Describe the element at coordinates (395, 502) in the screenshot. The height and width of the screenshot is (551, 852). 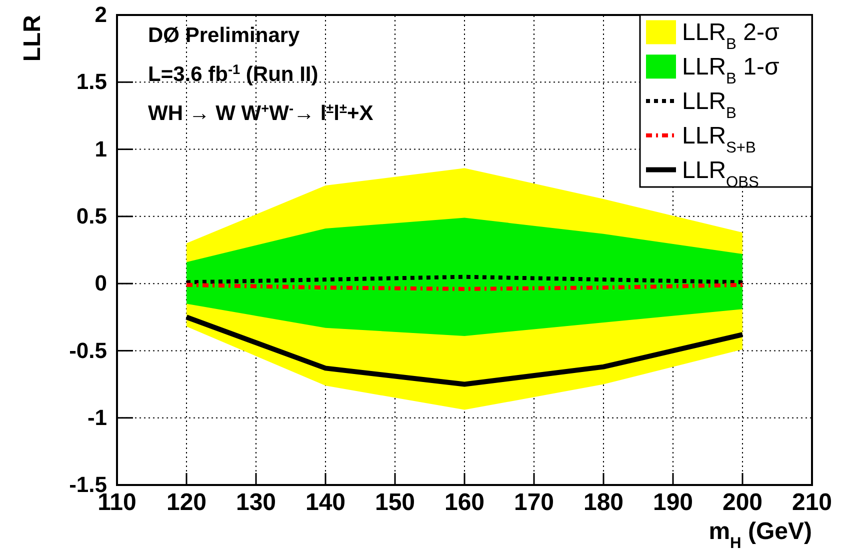
I see `x-tick-label: 150` at that location.